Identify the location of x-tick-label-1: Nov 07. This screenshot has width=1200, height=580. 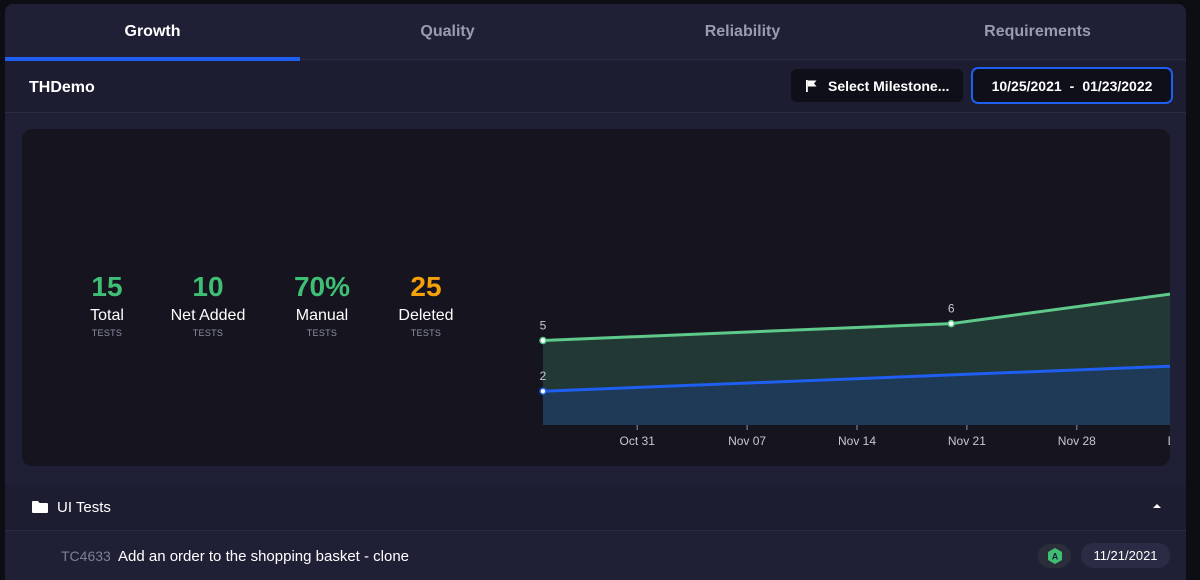
(747, 441).